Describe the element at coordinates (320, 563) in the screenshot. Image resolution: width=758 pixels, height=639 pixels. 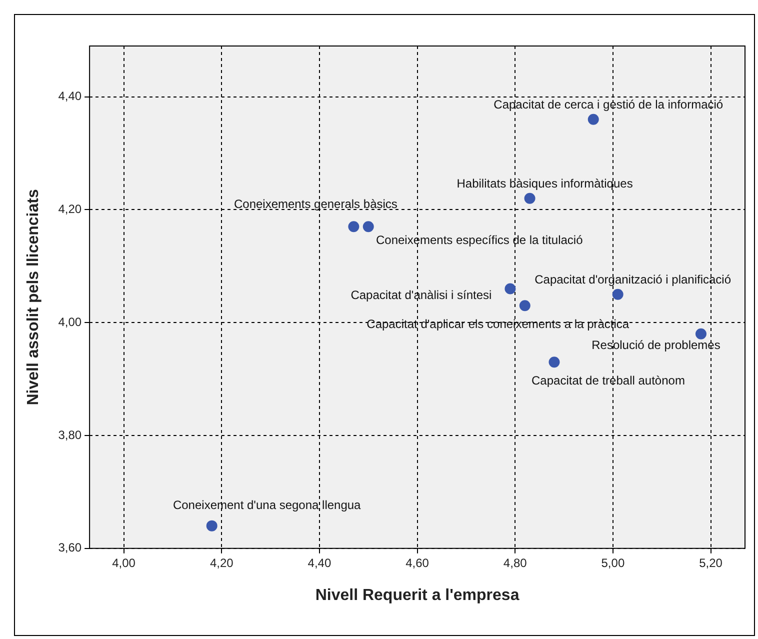
I see `x-tick-label: 4,40` at that location.